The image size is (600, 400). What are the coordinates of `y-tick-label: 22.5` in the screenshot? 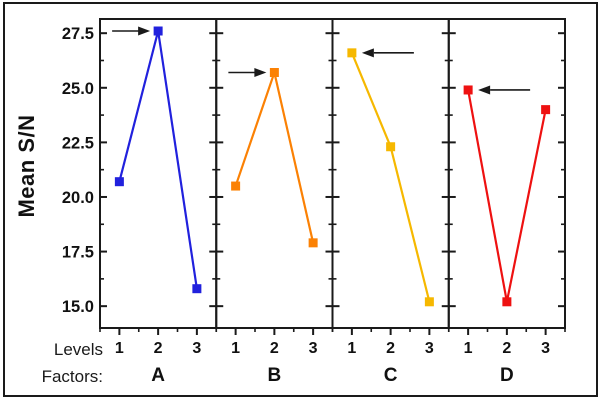 It's located at (78, 143).